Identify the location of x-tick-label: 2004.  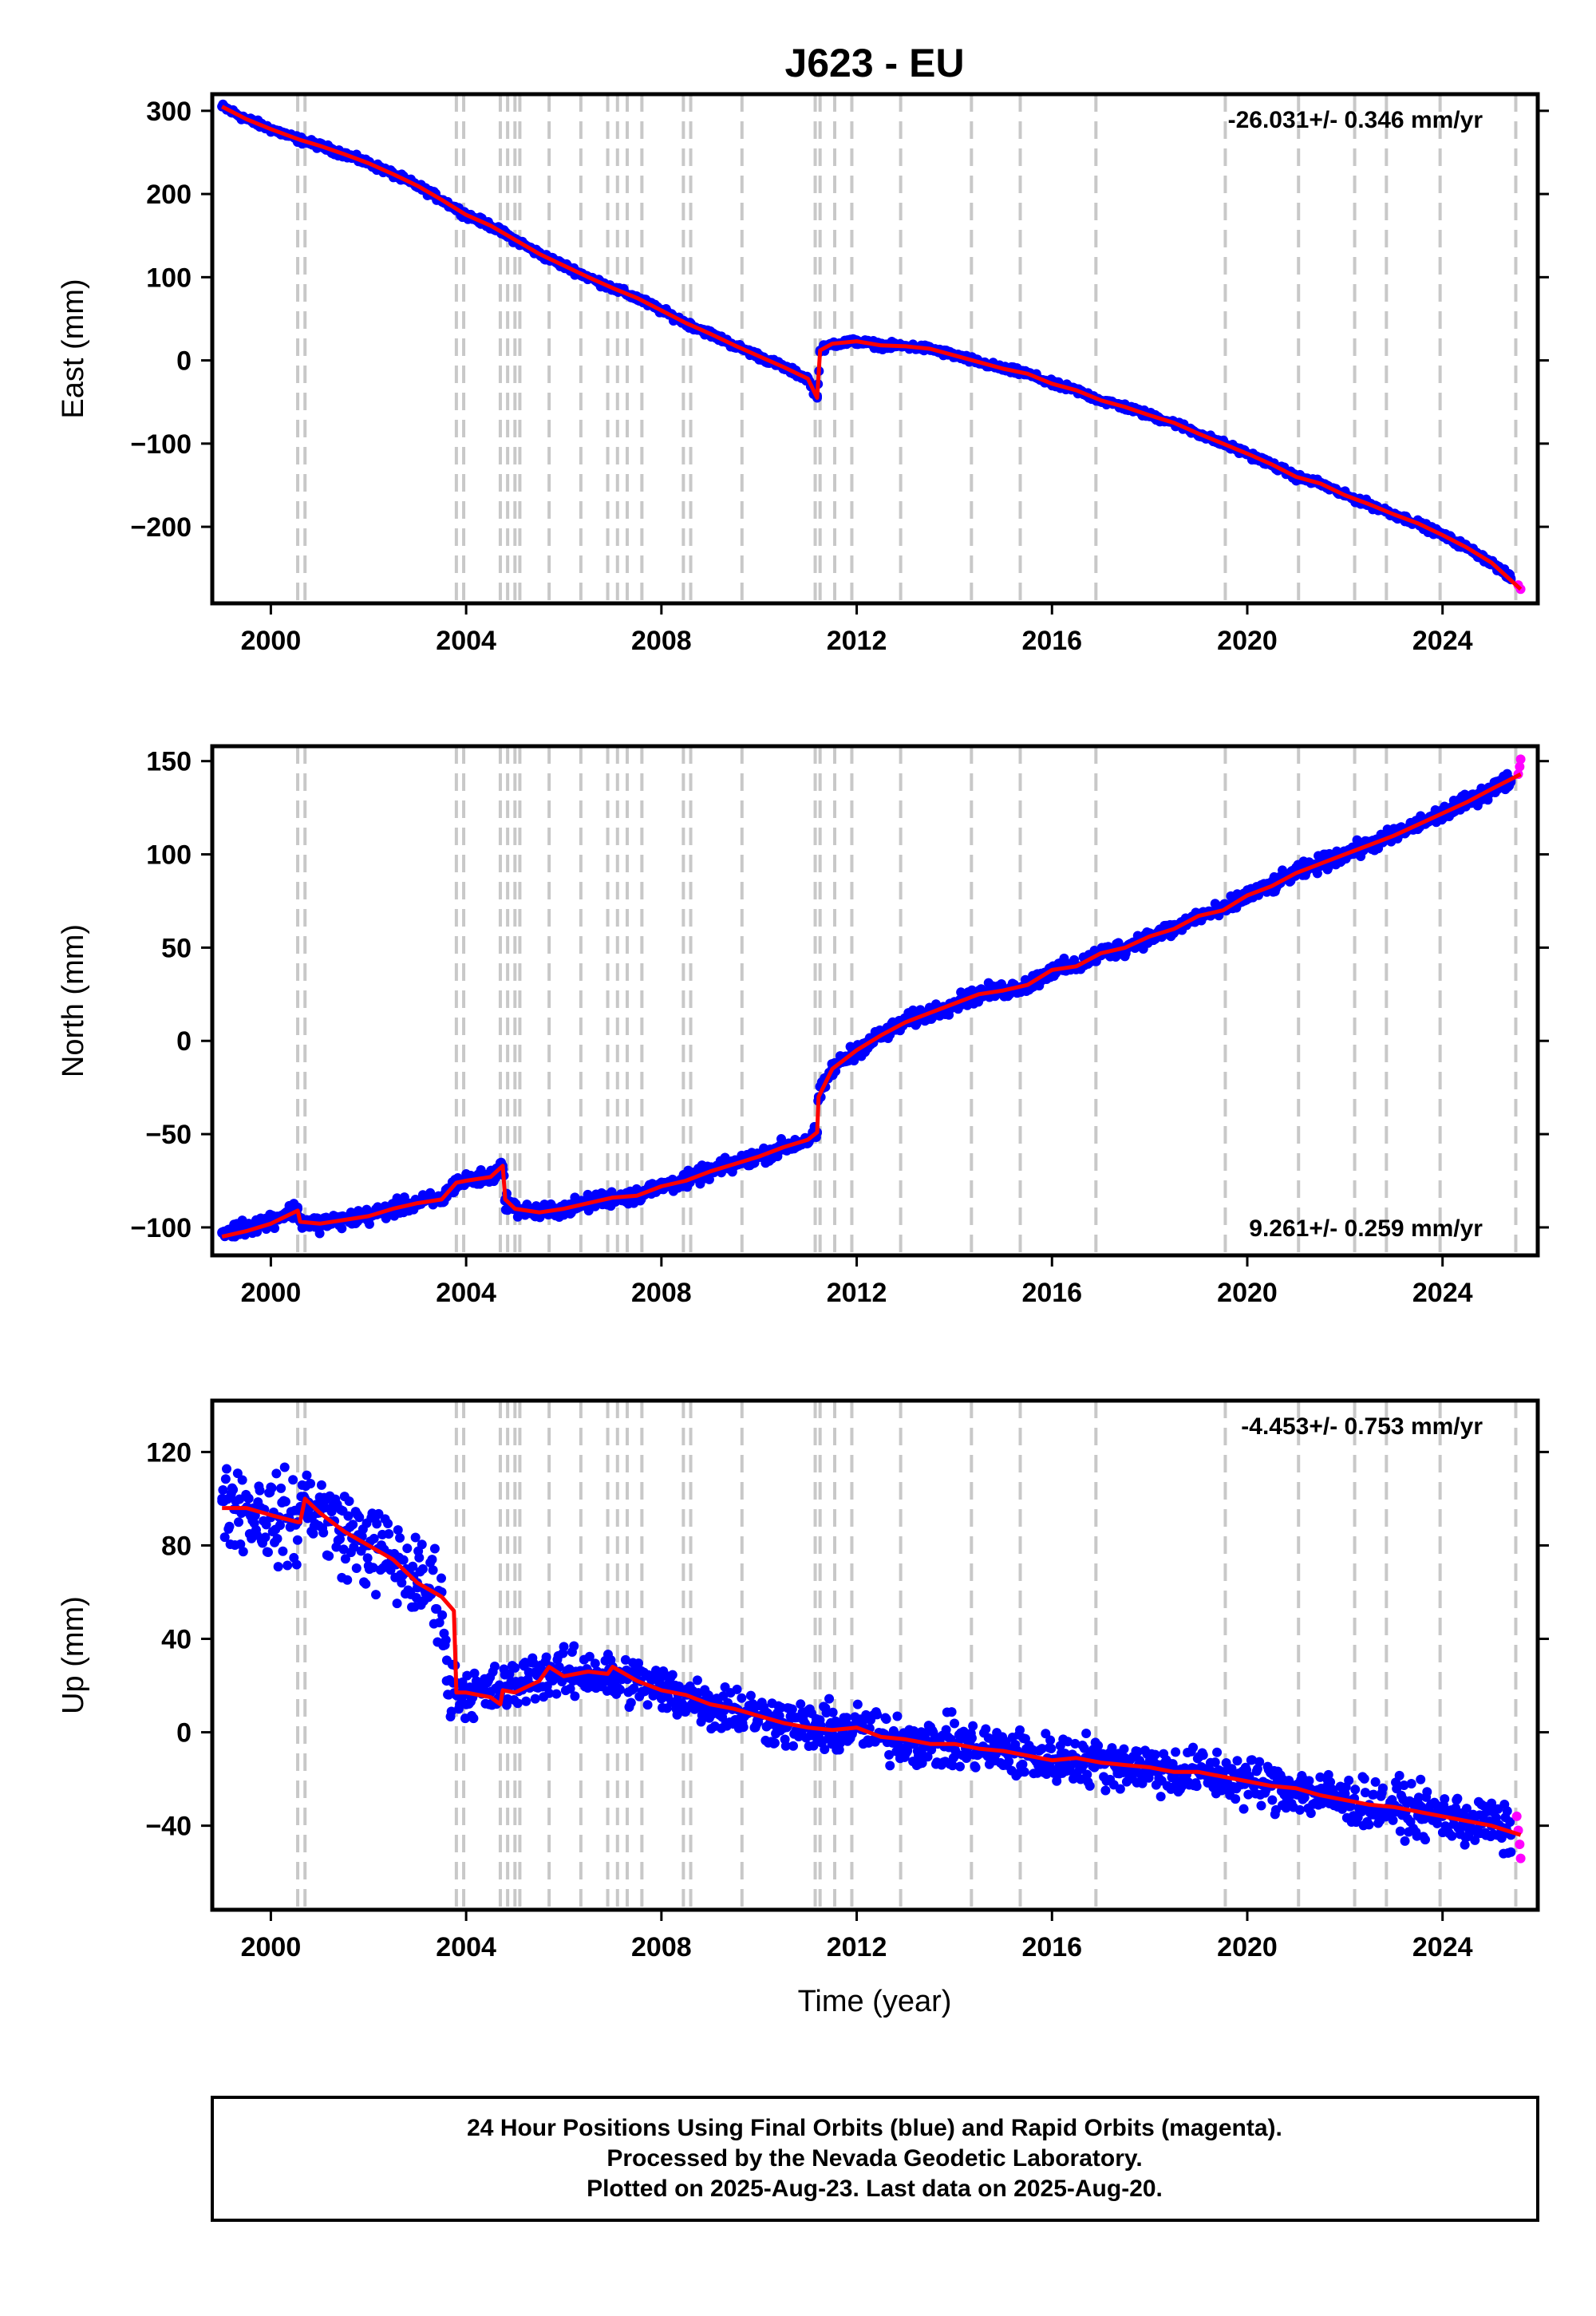
(466, 1293).